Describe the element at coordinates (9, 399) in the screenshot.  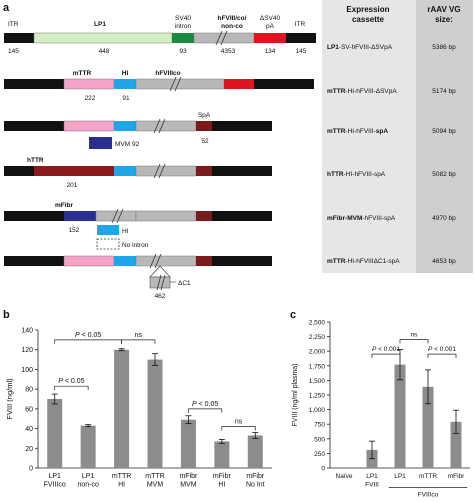
I see `y-axis-label: FVIII (ng/ml)` at that location.